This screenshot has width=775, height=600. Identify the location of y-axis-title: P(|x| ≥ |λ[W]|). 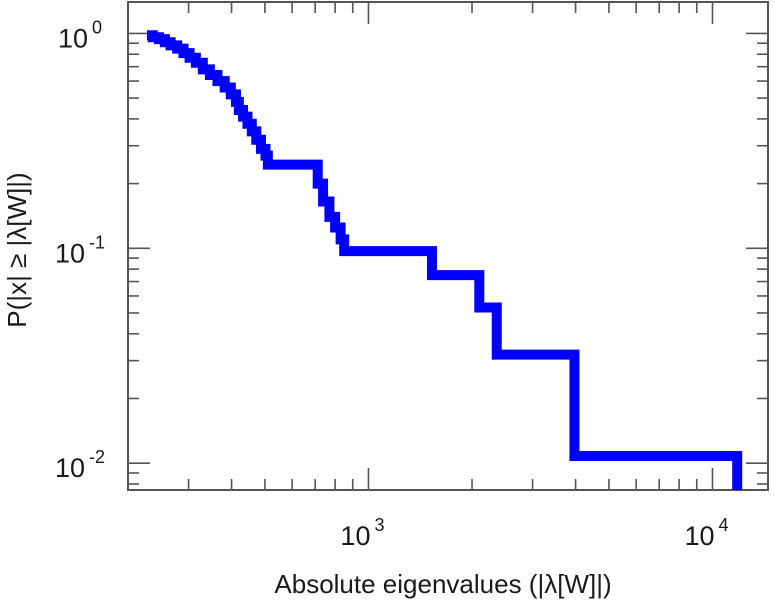
(17, 249).